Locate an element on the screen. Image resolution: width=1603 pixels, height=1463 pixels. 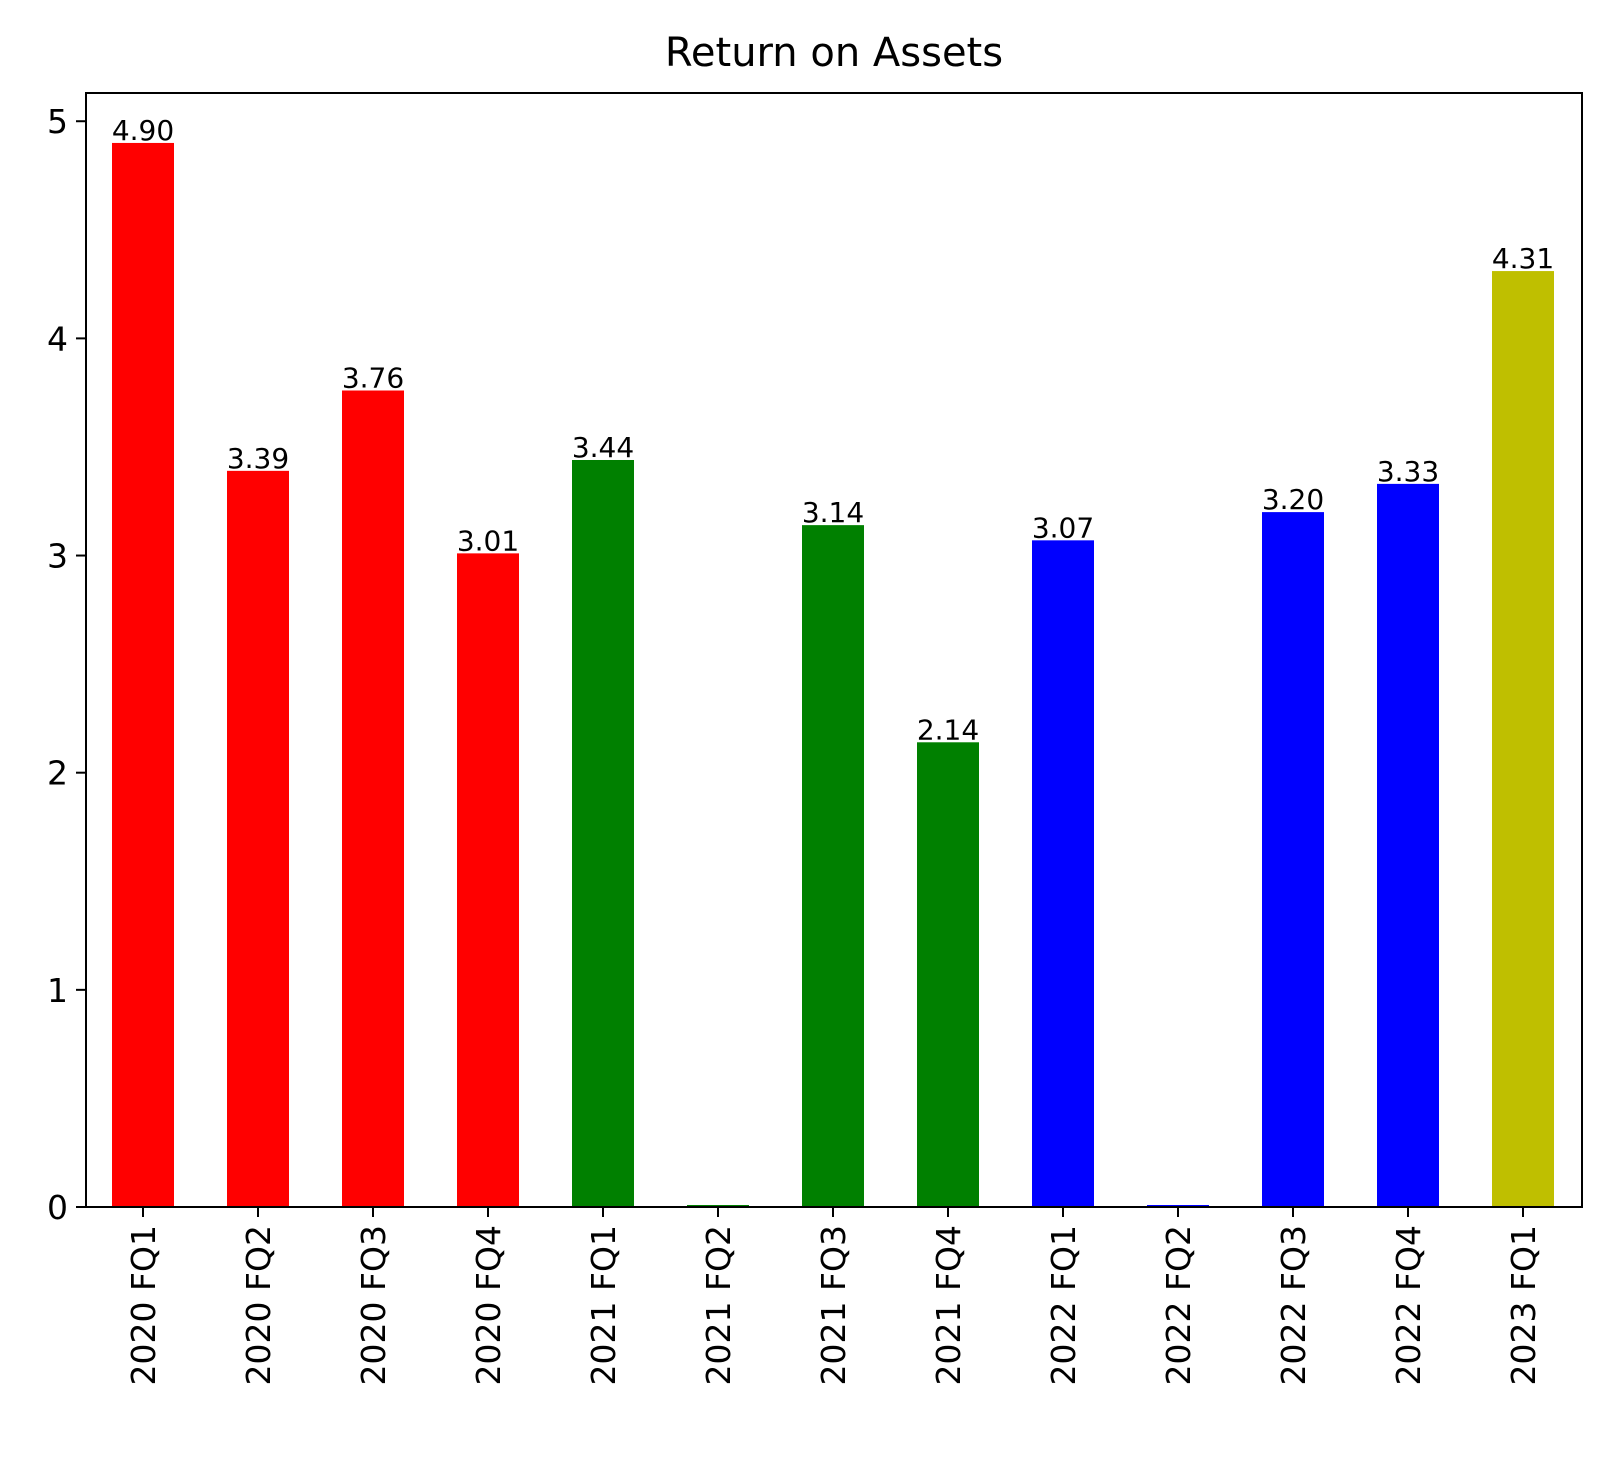
y-tick-label: 4 is located at coordinates (57, 338).